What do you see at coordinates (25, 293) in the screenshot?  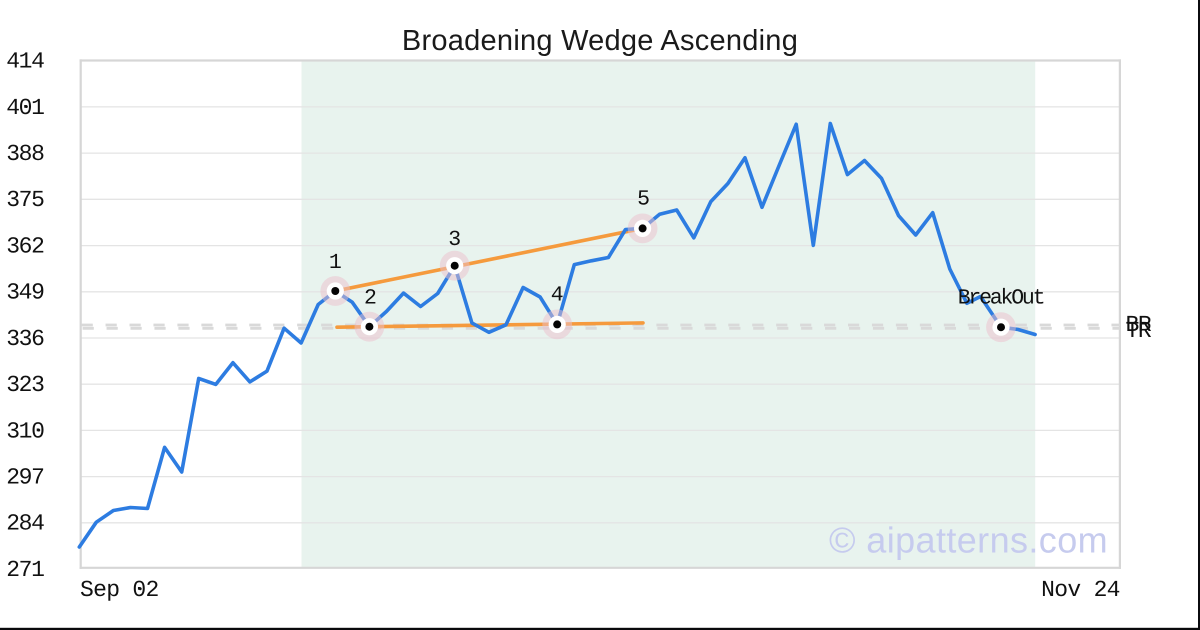 I see `svg-text: 349` at bounding box center [25, 293].